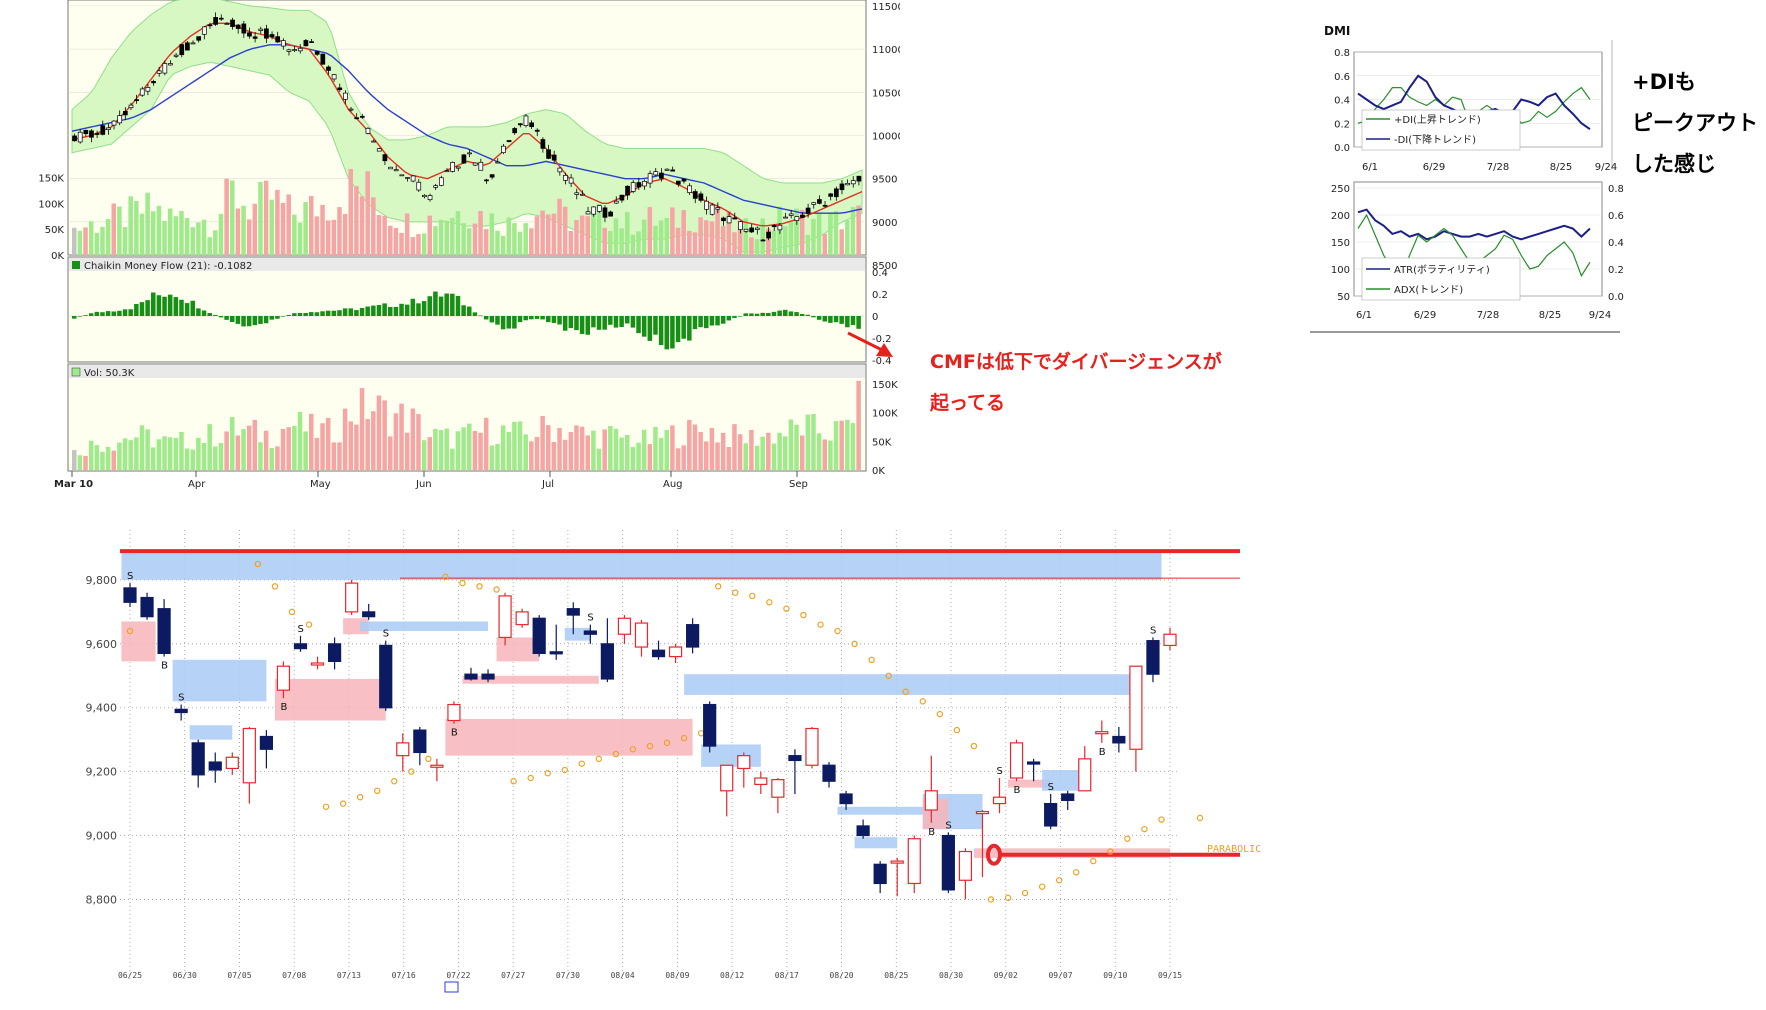 The height and width of the screenshot is (1010, 1766). Describe the element at coordinates (73, 484) in the screenshot. I see `x-tick-label: Mar 10` at that location.